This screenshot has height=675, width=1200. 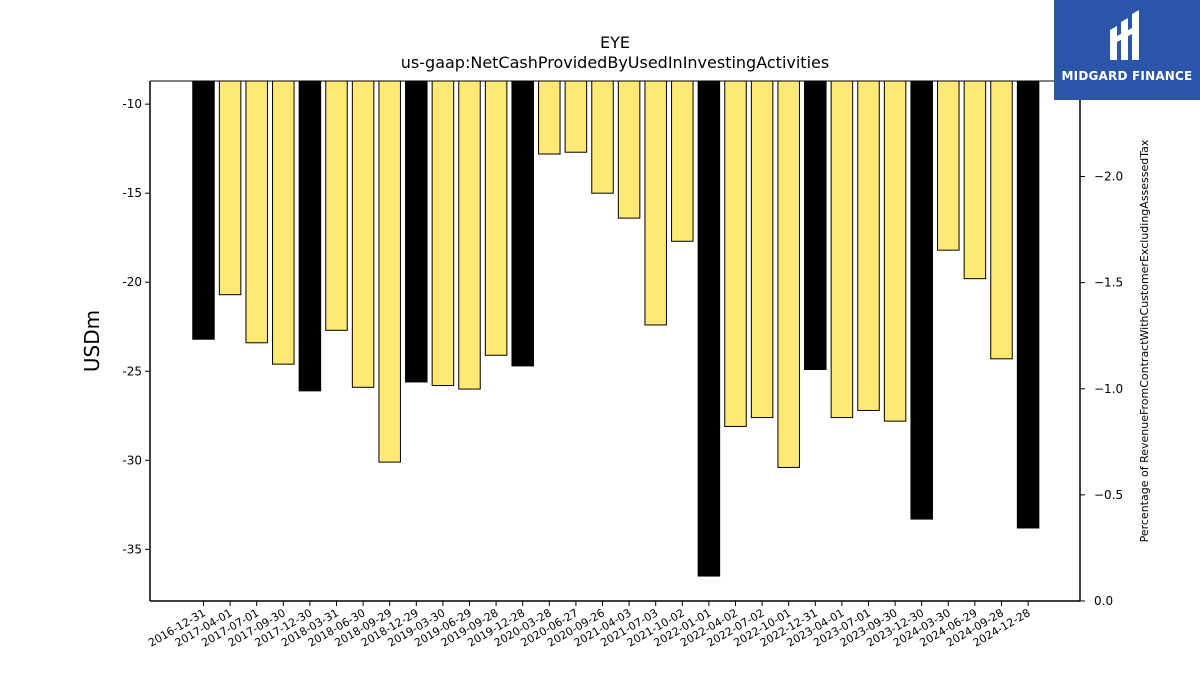 I want to click on y-tick-label: -20, so click(x=132, y=282).